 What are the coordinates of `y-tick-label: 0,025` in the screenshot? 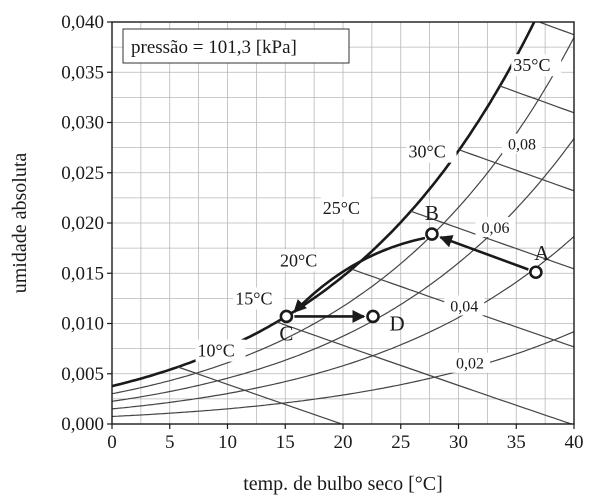 It's located at (82, 173).